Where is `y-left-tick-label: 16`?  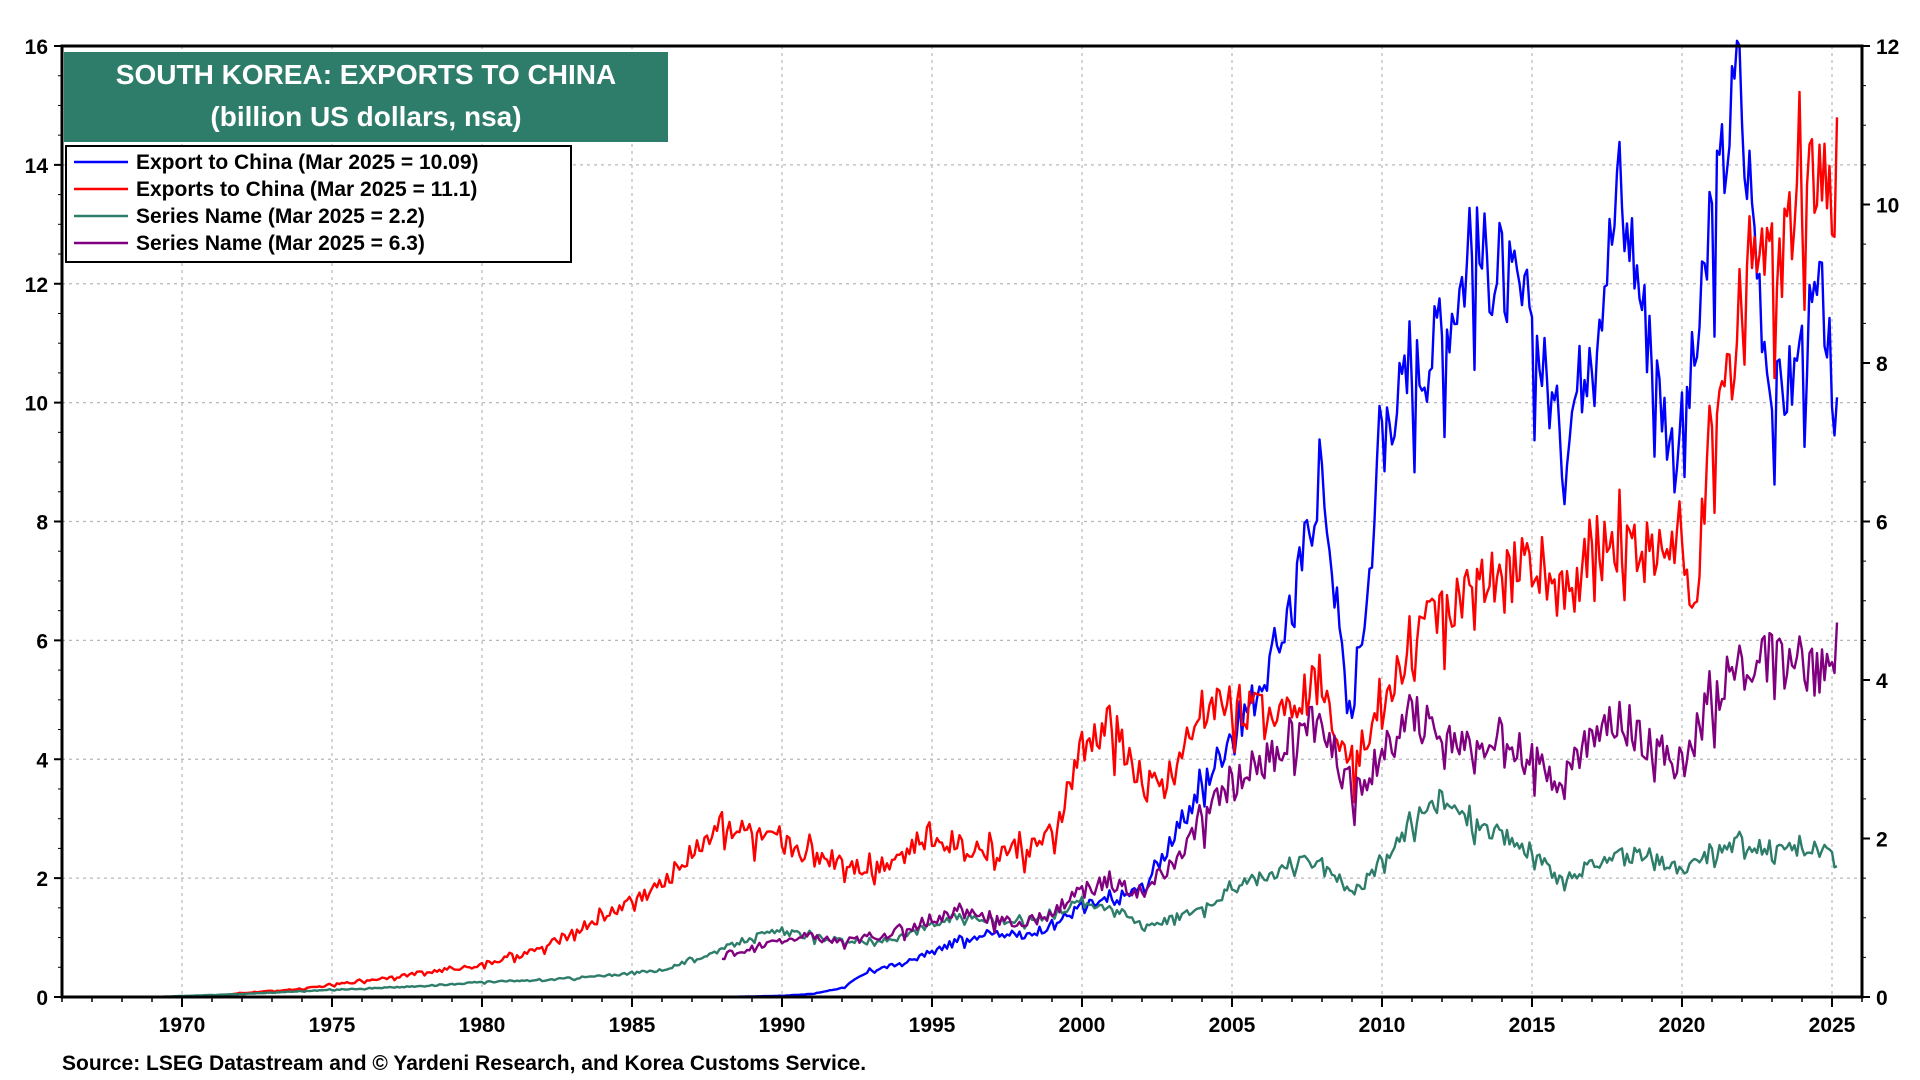 y-left-tick-label: 16 is located at coordinates (36, 47).